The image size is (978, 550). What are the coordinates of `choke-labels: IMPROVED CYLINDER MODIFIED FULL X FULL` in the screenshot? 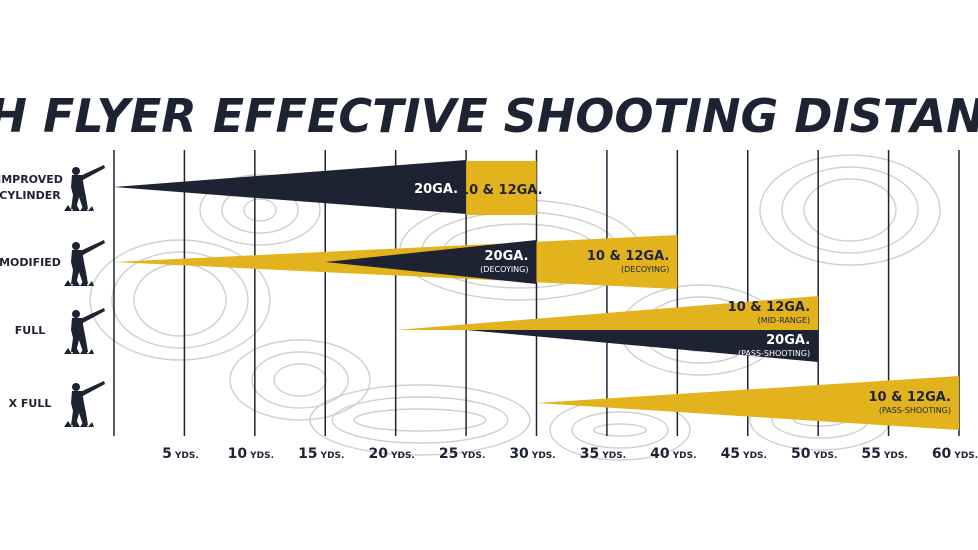 It's located at (31, 291).